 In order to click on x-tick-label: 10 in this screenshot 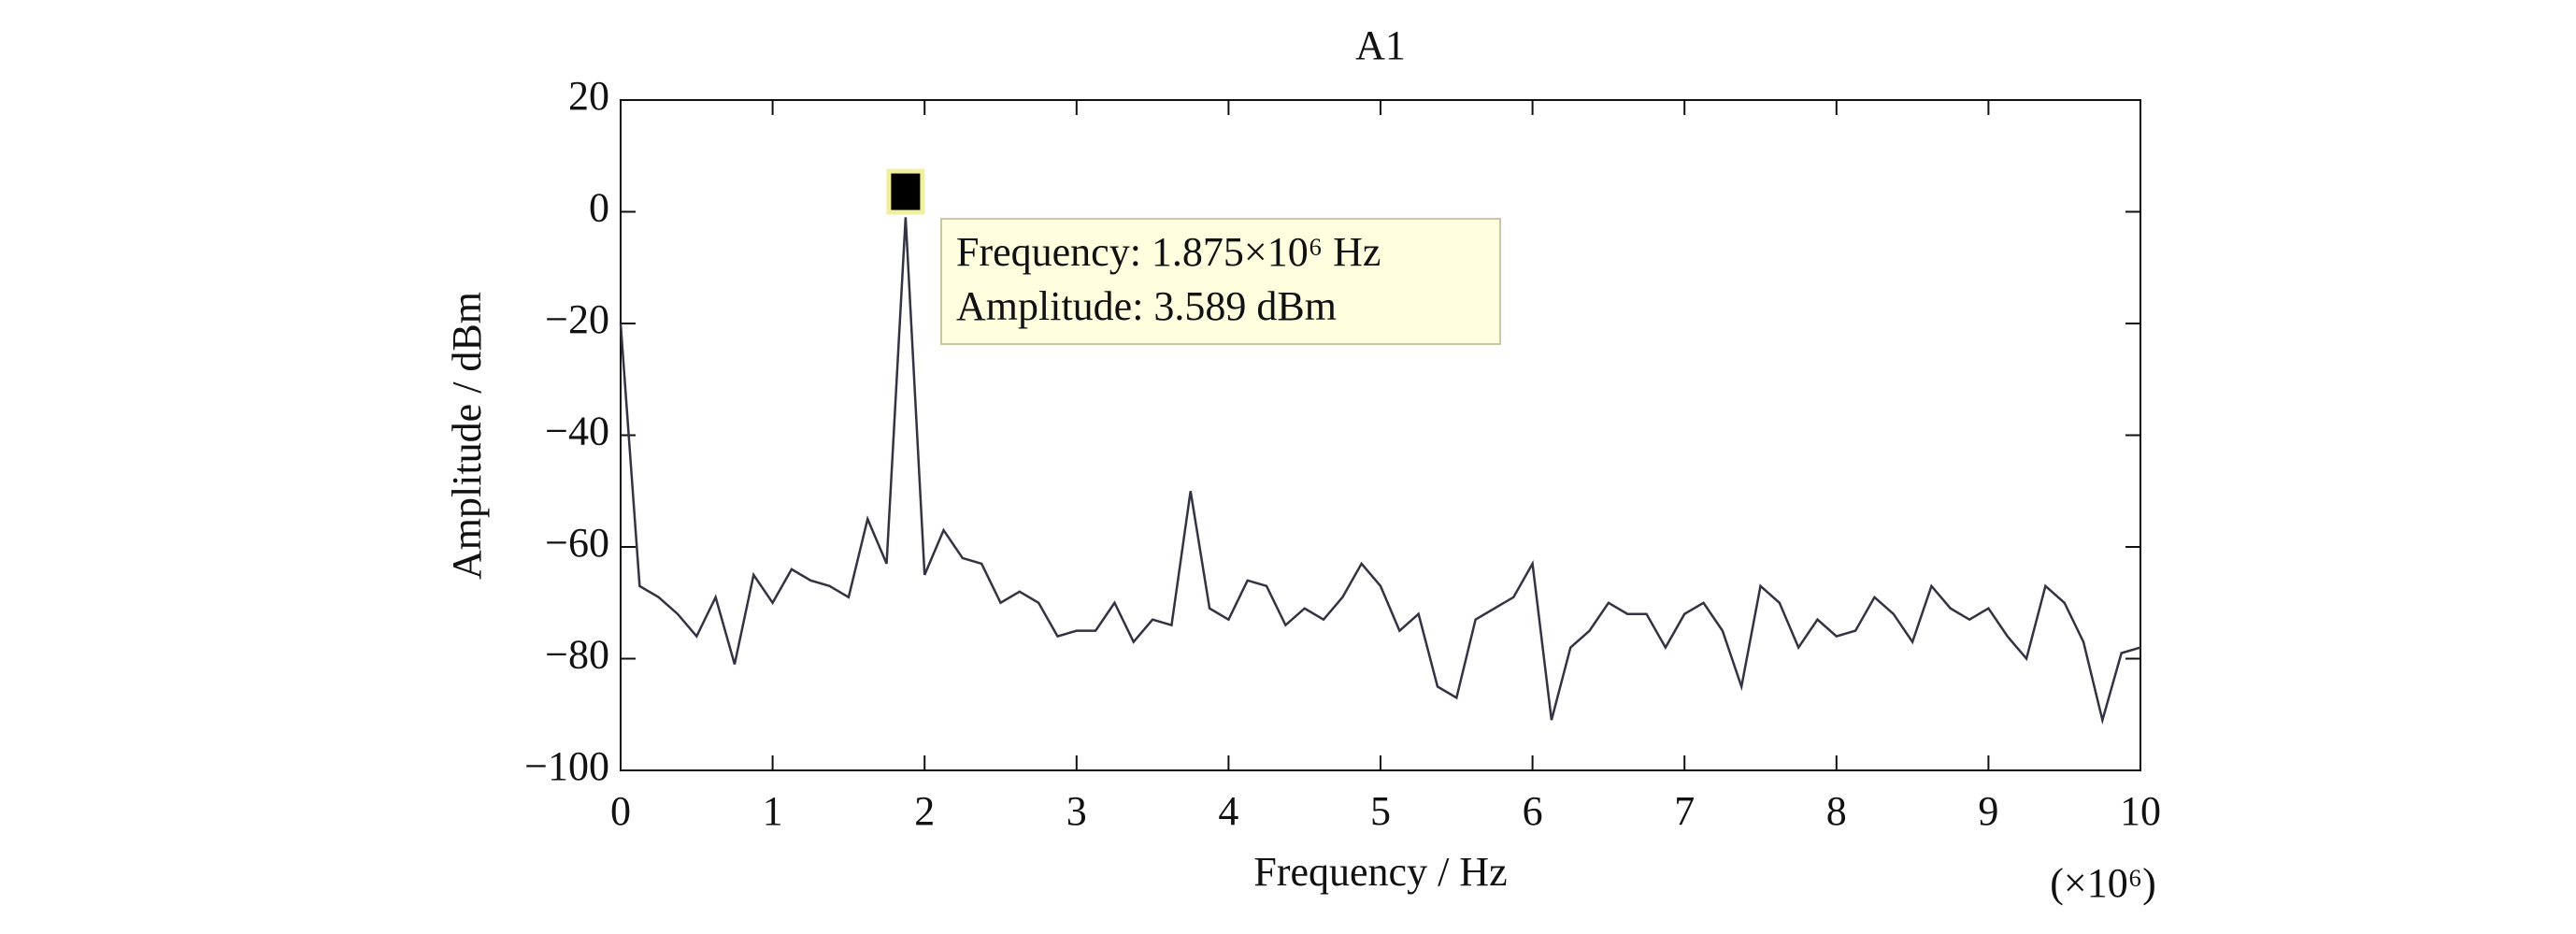, I will do `click(2140, 811)`.